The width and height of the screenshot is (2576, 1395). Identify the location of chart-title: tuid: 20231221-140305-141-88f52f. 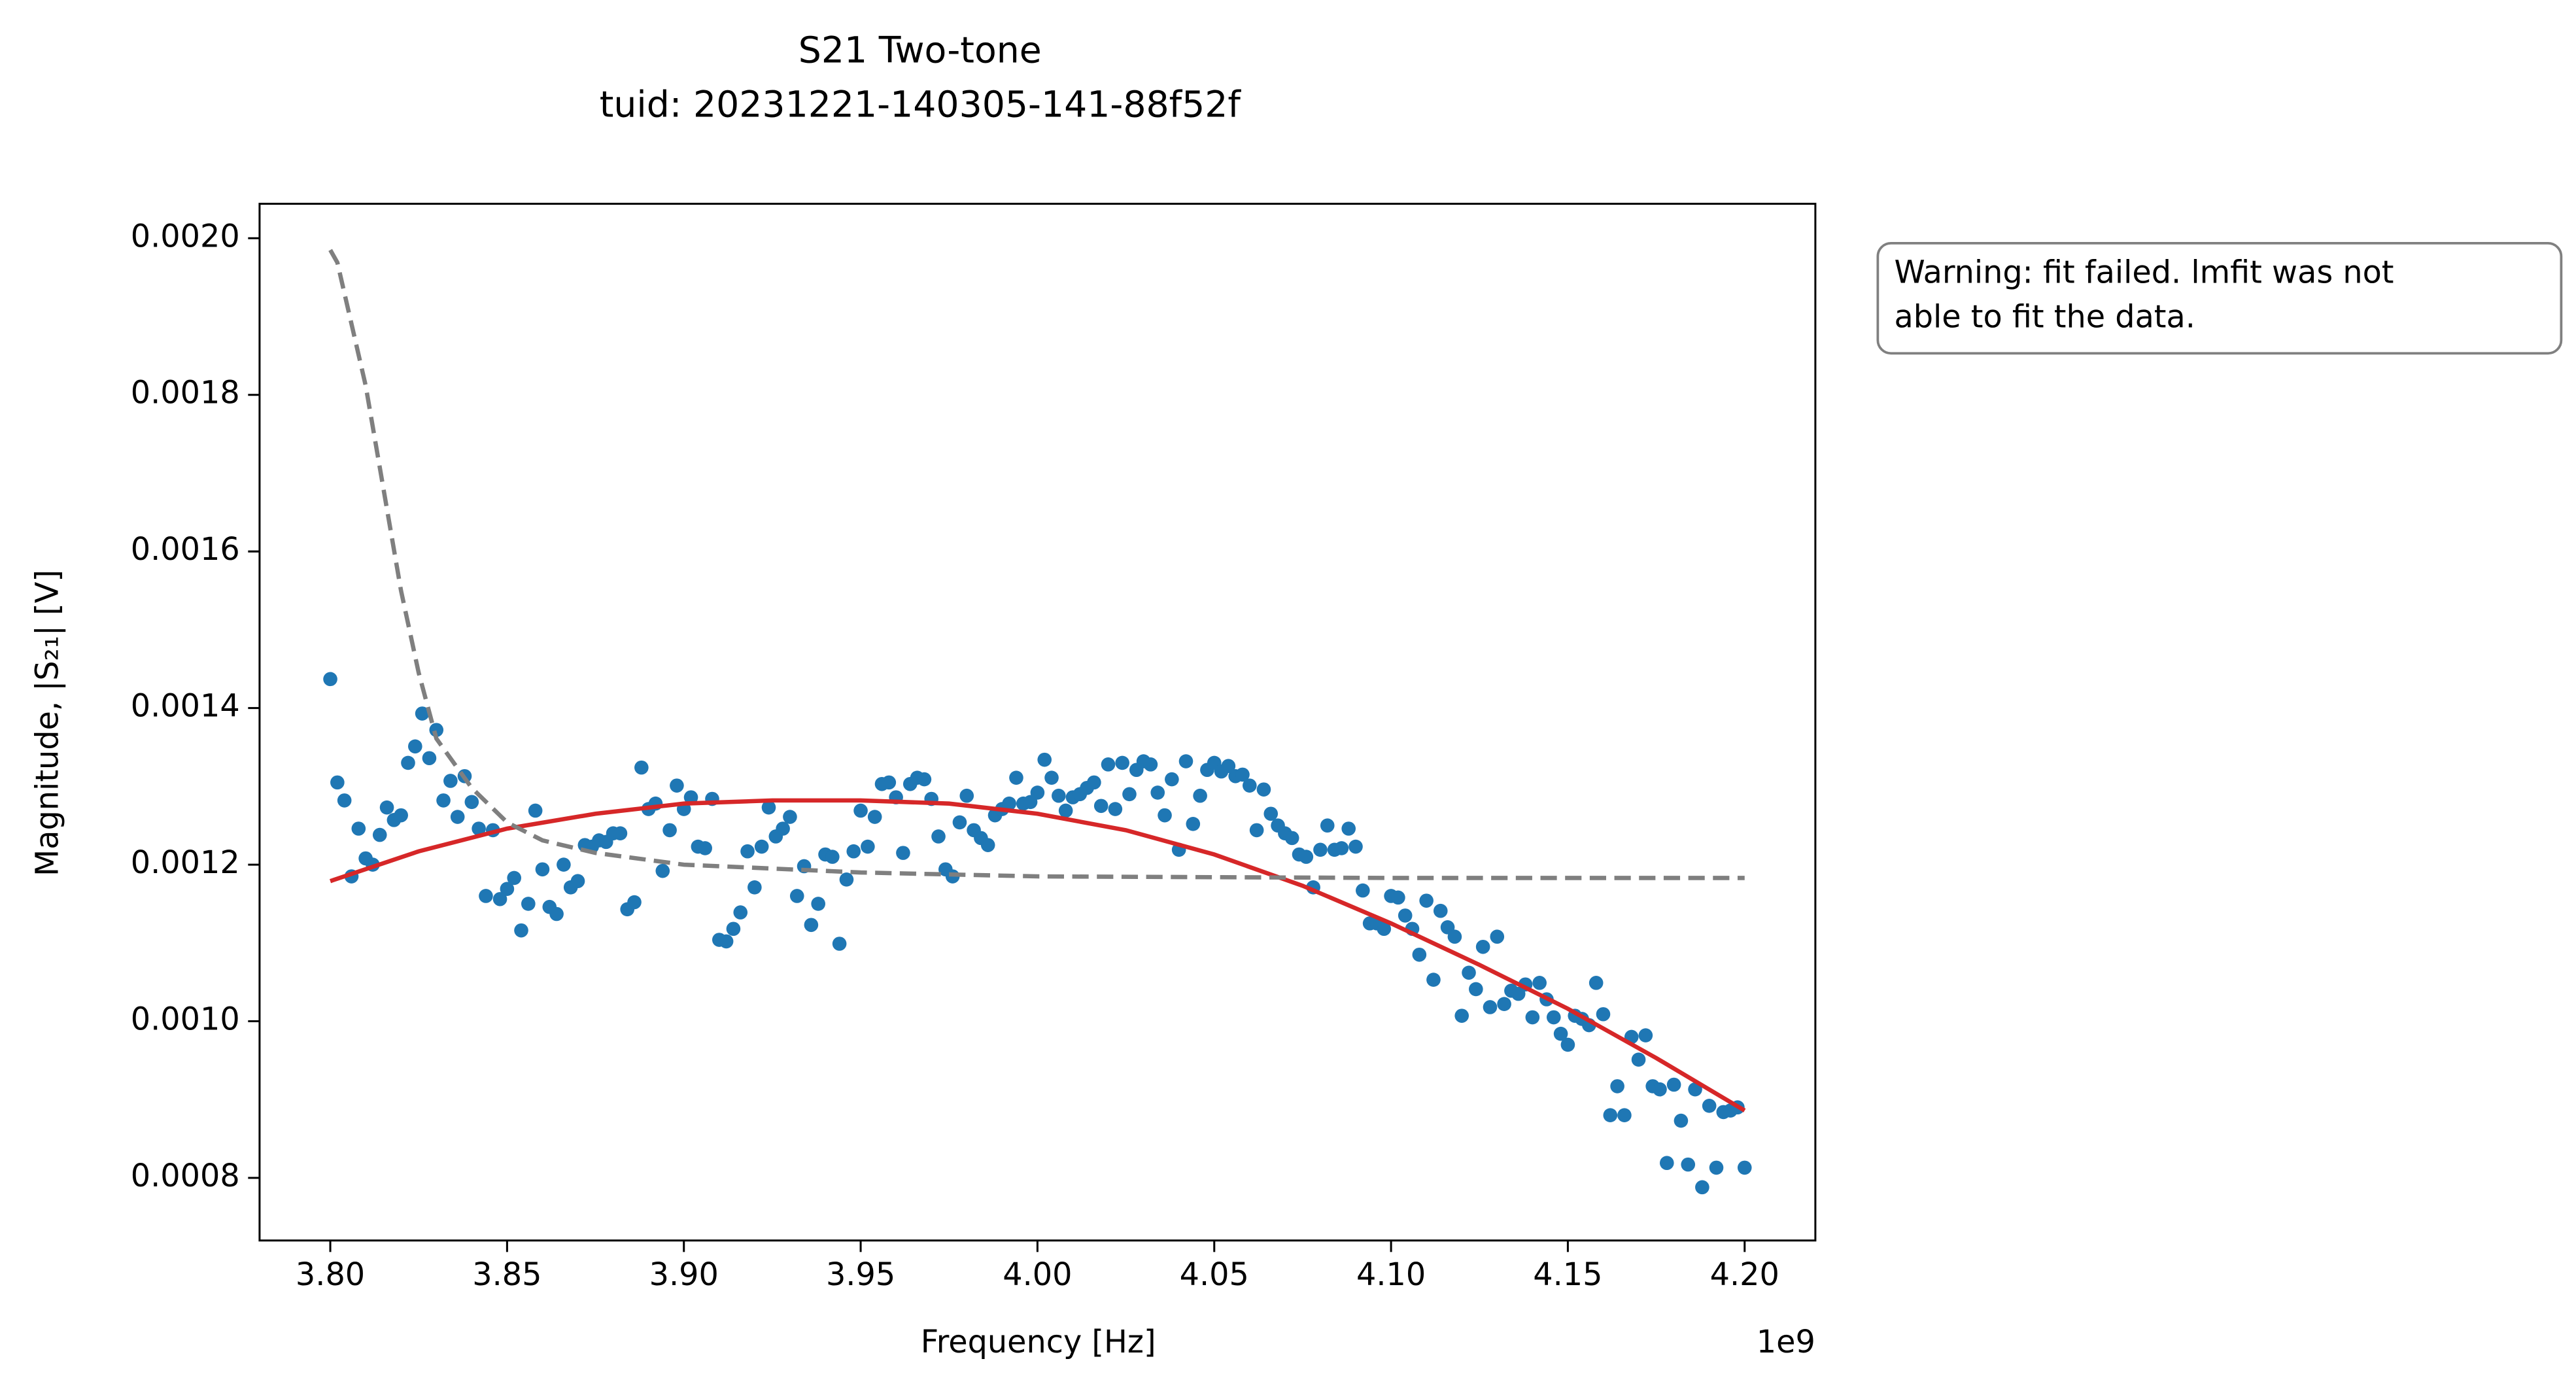
(921, 105).